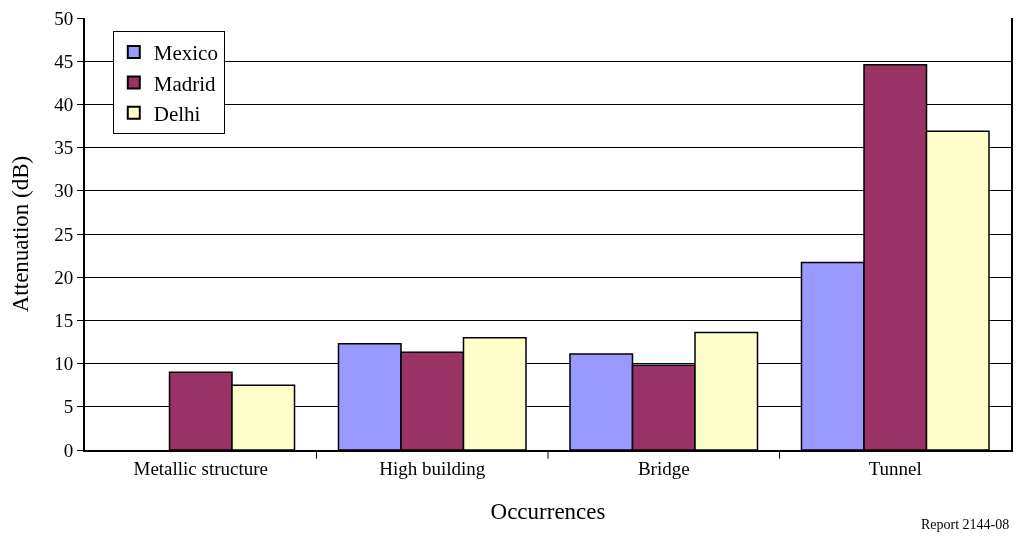 This screenshot has width=1017, height=540. Describe the element at coordinates (68, 450) in the screenshot. I see `y-tick-label: 0` at that location.